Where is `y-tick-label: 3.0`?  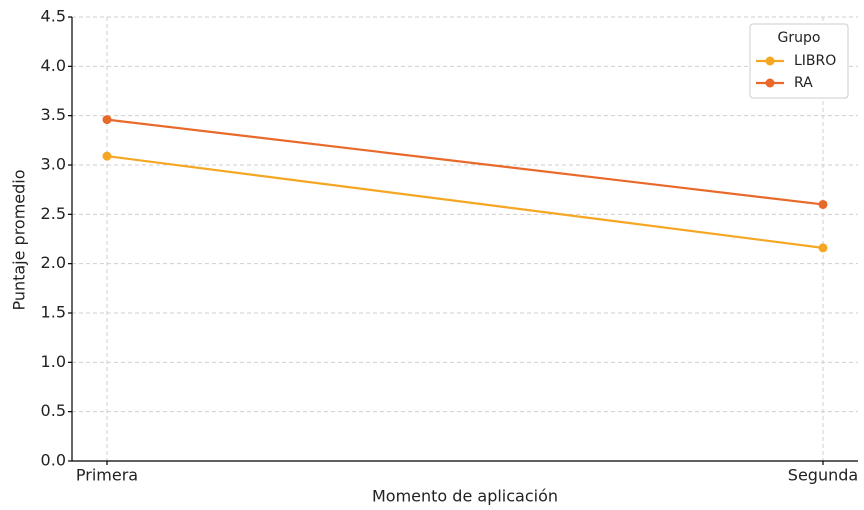
y-tick-label: 3.0 is located at coordinates (53, 164).